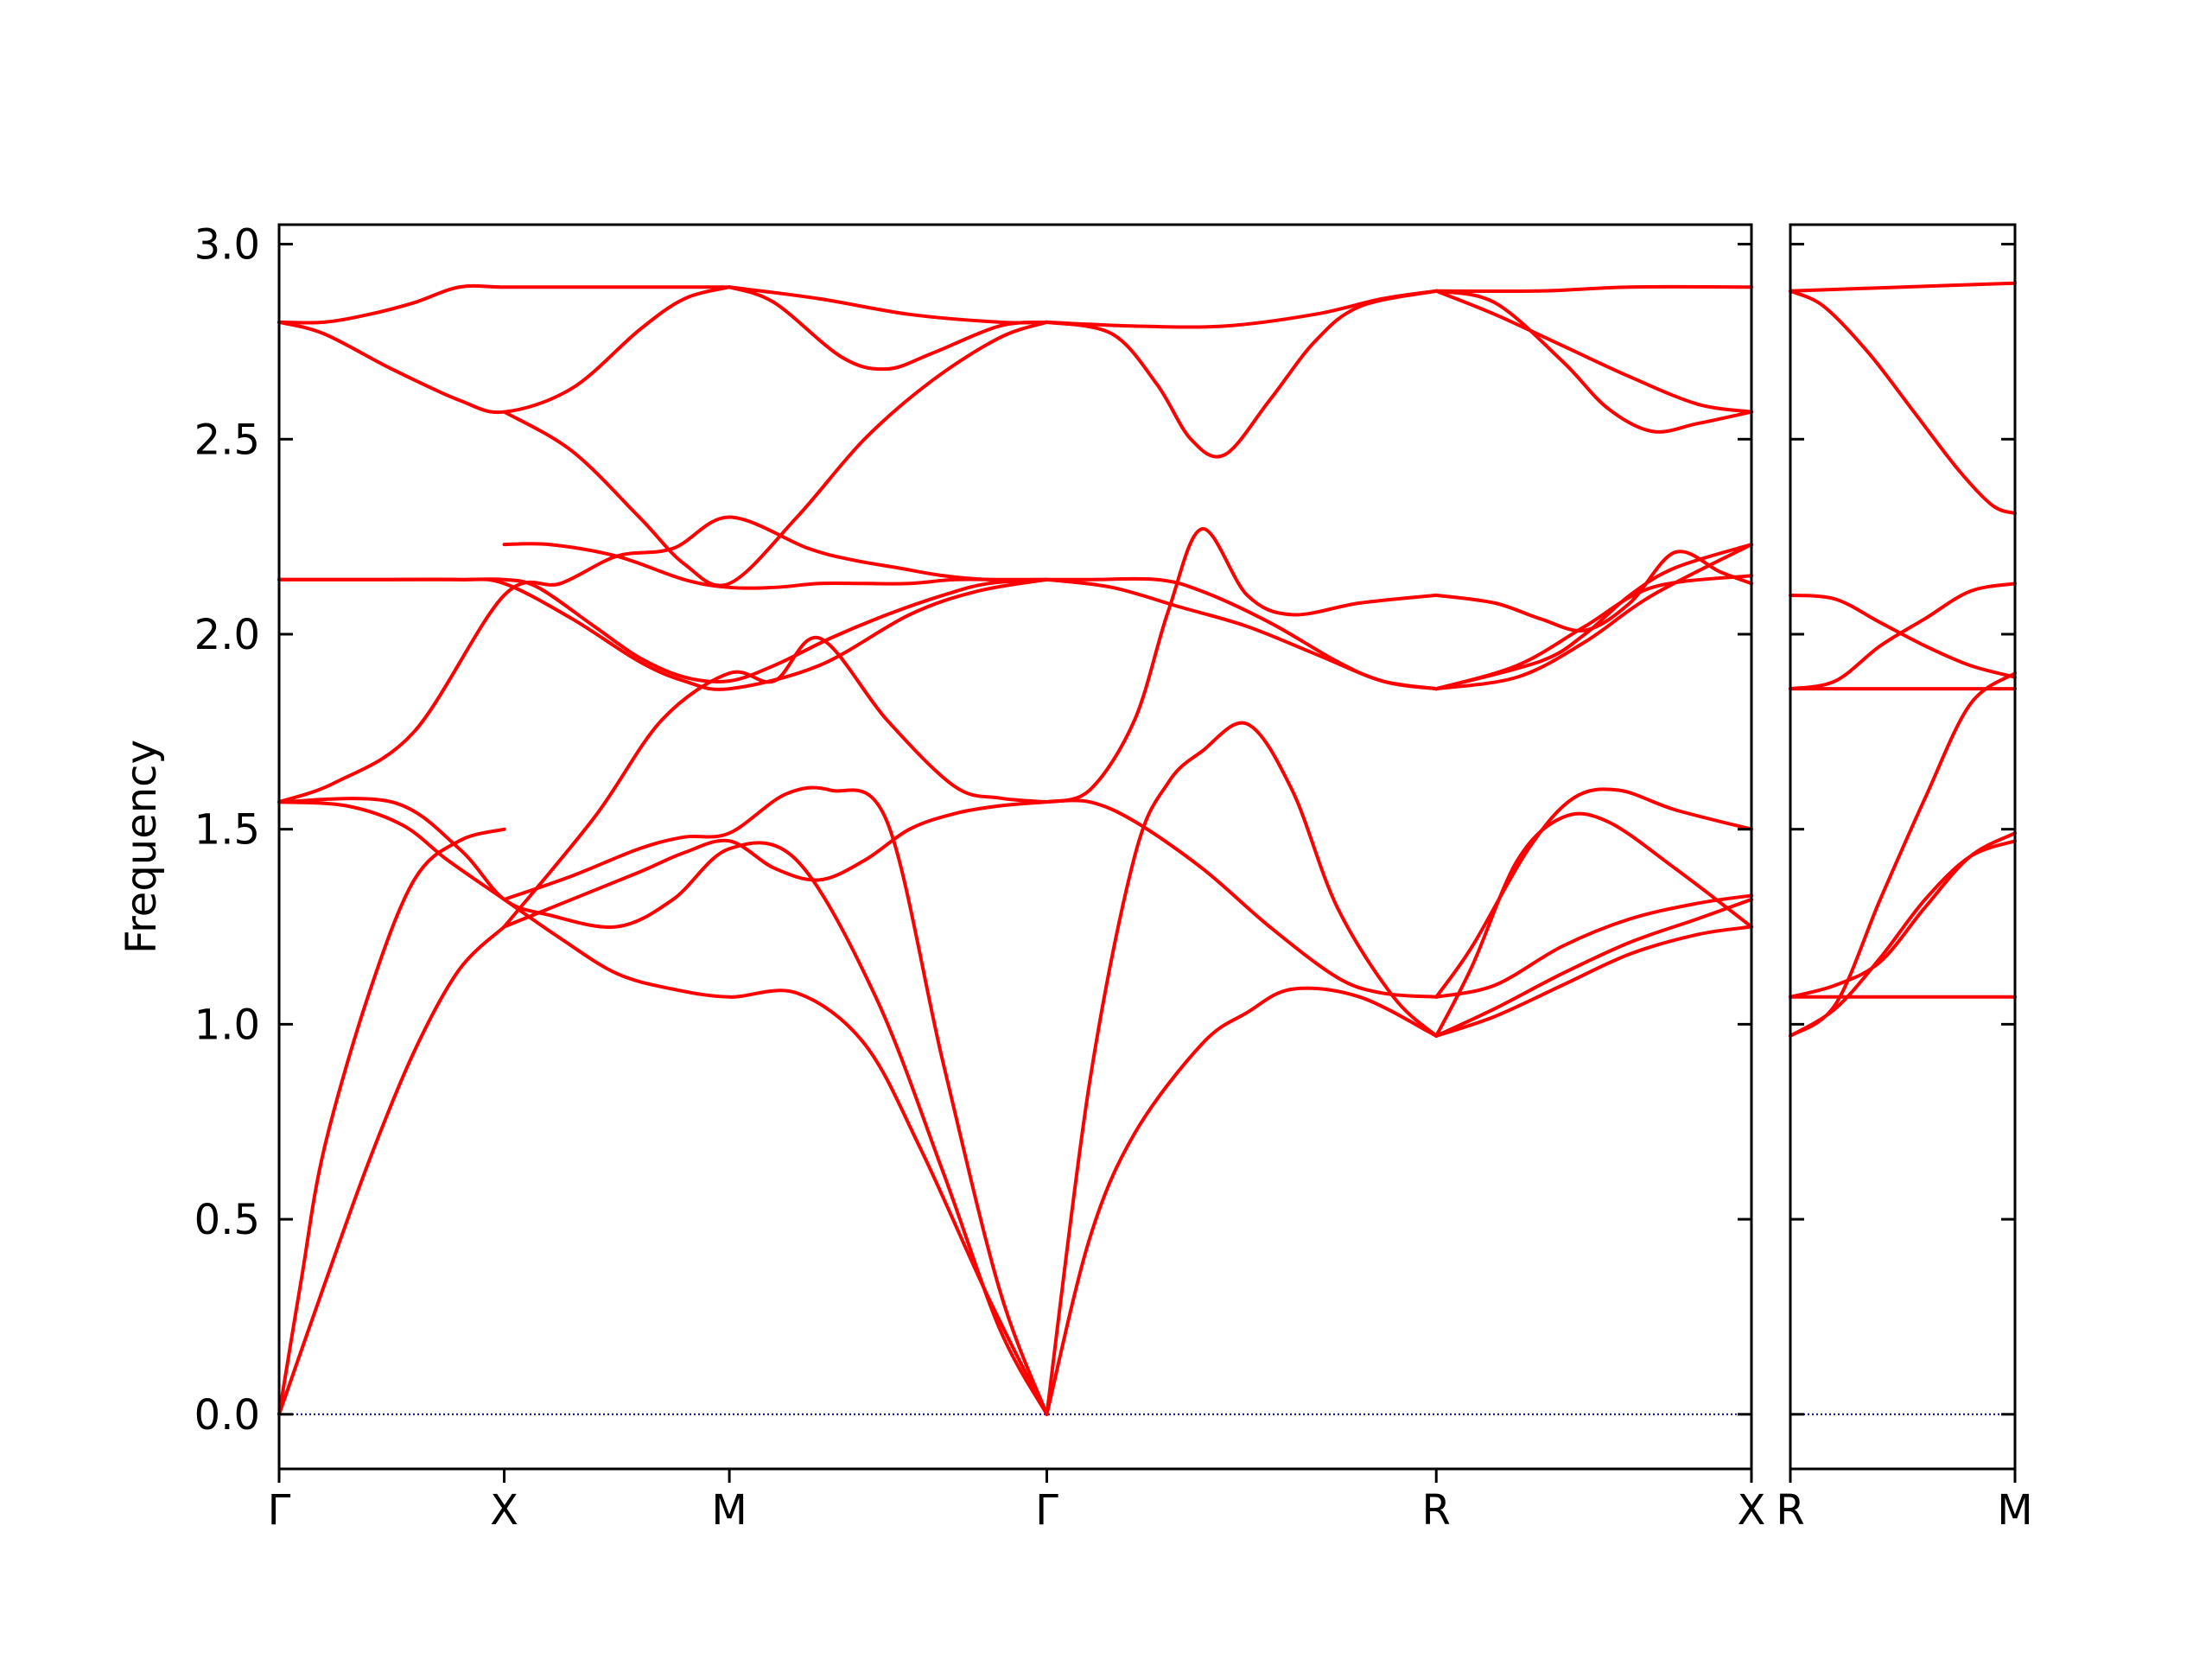 The width and height of the screenshot is (2212, 1659). I want to click on y-tick-label: 0.0, so click(227, 1415).